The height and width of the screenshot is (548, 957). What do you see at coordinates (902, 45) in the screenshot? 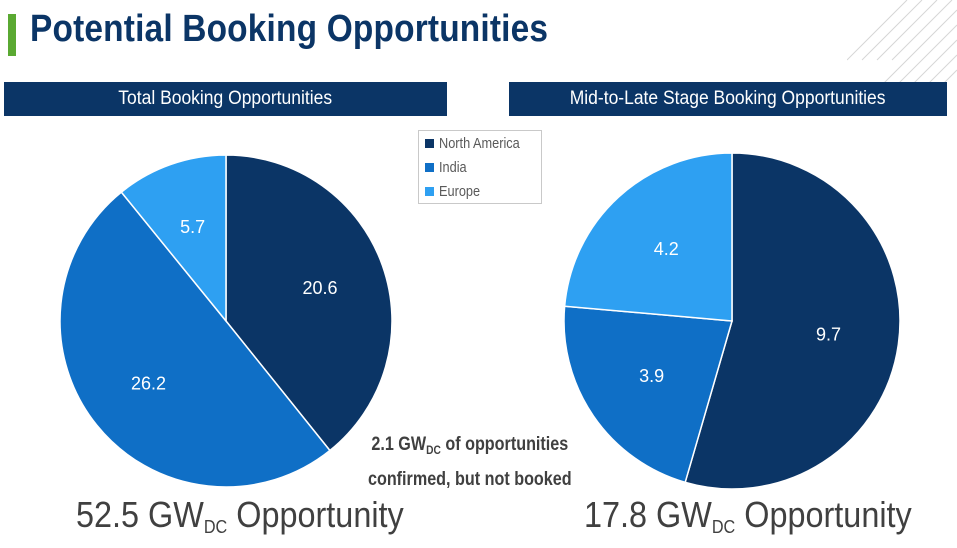
I see `decorative-hatch-lines` at bounding box center [902, 45].